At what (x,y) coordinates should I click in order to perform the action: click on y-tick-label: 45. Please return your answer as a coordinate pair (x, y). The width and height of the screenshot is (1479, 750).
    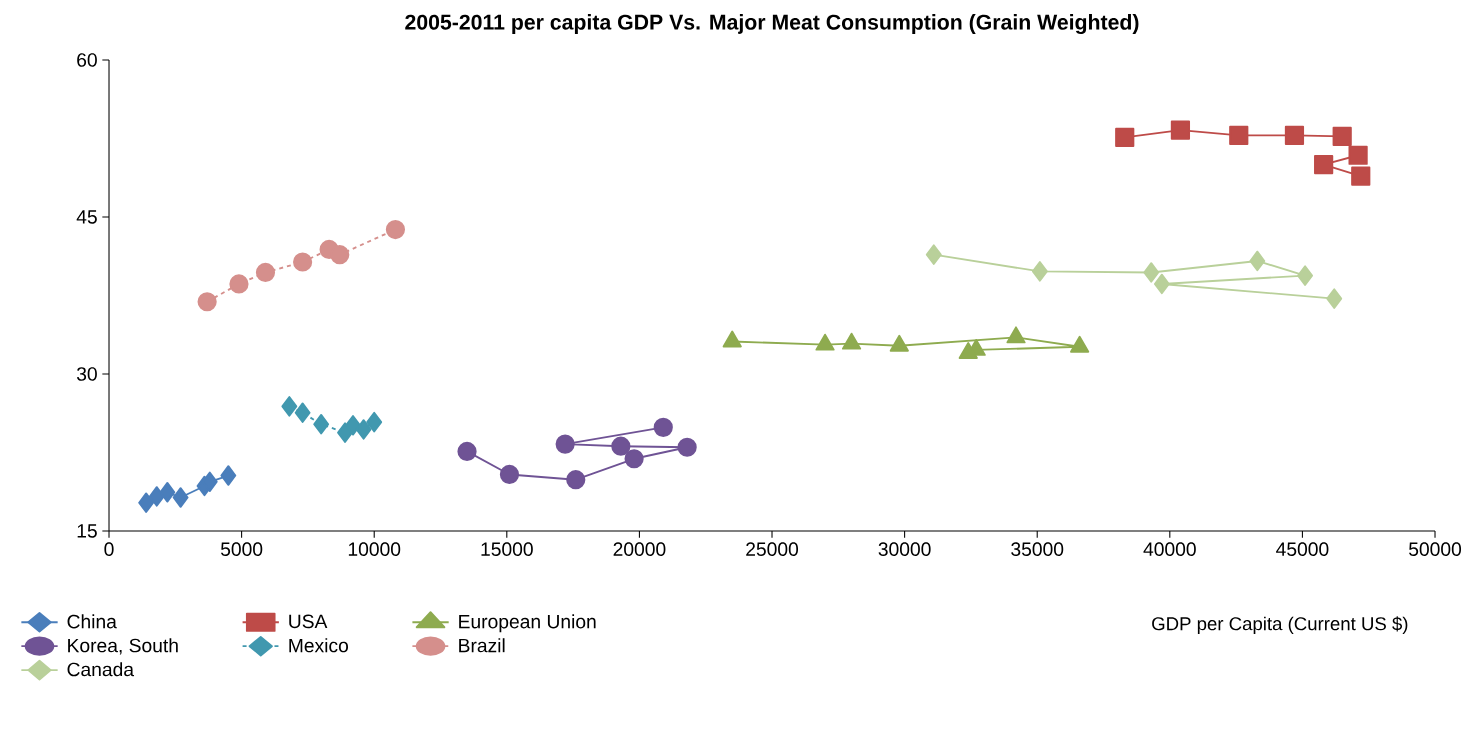
    Looking at the image, I should click on (86, 217).